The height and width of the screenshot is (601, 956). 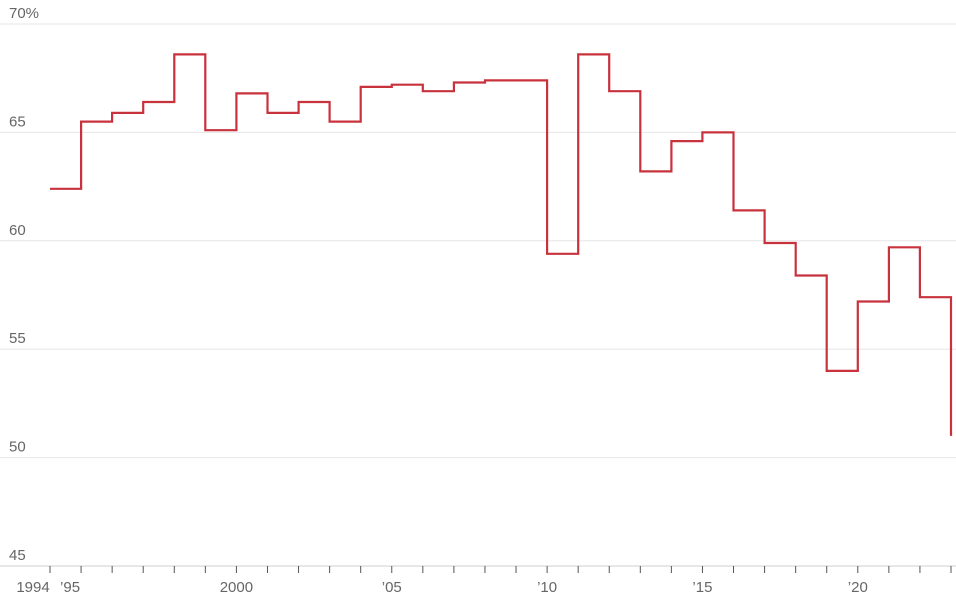 I want to click on y-axis-labels: 45 50 55 60 65 70%, so click(x=24, y=284).